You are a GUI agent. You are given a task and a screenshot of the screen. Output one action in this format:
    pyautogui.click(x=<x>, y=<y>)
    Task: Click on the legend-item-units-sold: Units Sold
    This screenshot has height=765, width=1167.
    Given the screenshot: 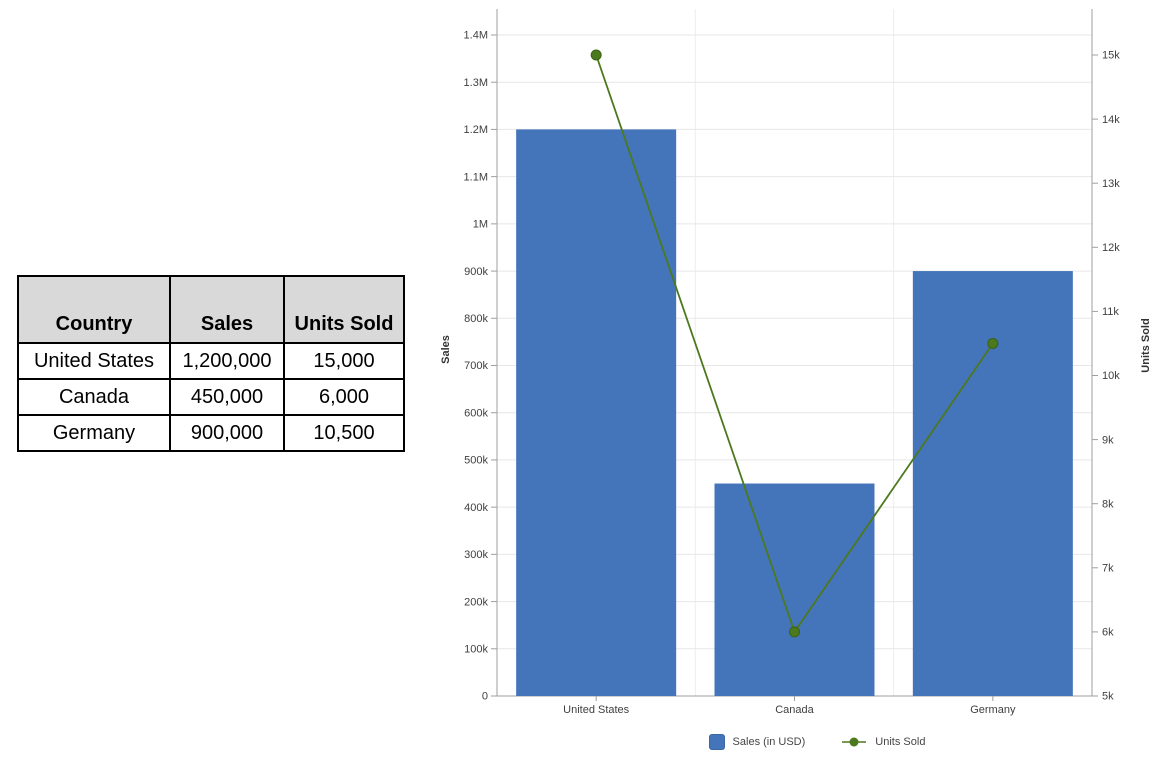 What is the action you would take?
    pyautogui.click(x=883, y=742)
    